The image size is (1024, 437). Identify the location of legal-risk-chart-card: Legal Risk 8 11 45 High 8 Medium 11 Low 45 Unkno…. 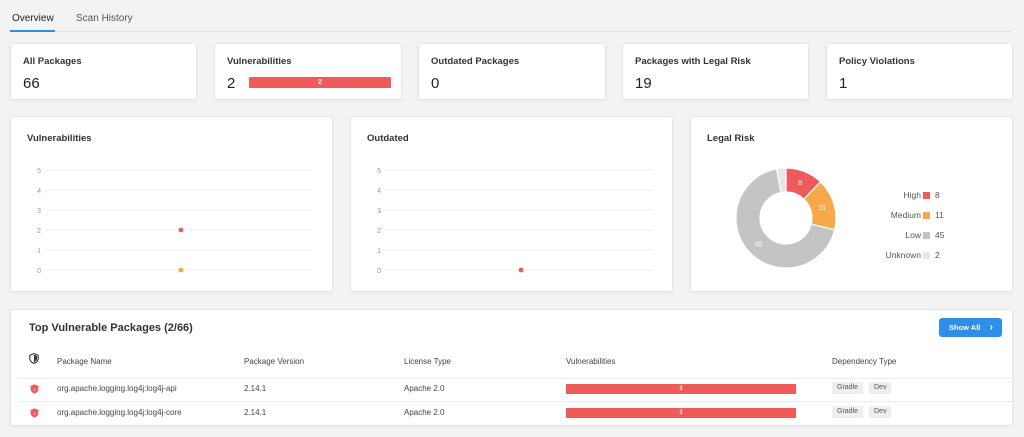
(851, 204).